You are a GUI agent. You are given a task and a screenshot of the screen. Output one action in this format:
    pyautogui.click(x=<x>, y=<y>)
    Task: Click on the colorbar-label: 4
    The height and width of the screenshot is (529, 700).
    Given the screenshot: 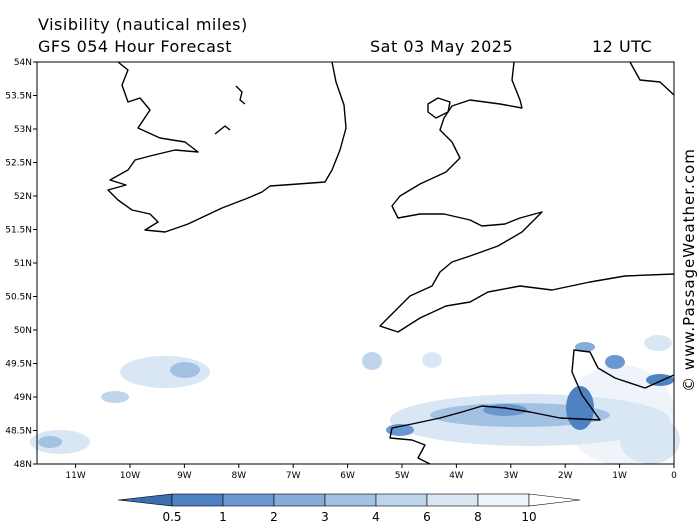 What is the action you would take?
    pyautogui.click(x=376, y=517)
    